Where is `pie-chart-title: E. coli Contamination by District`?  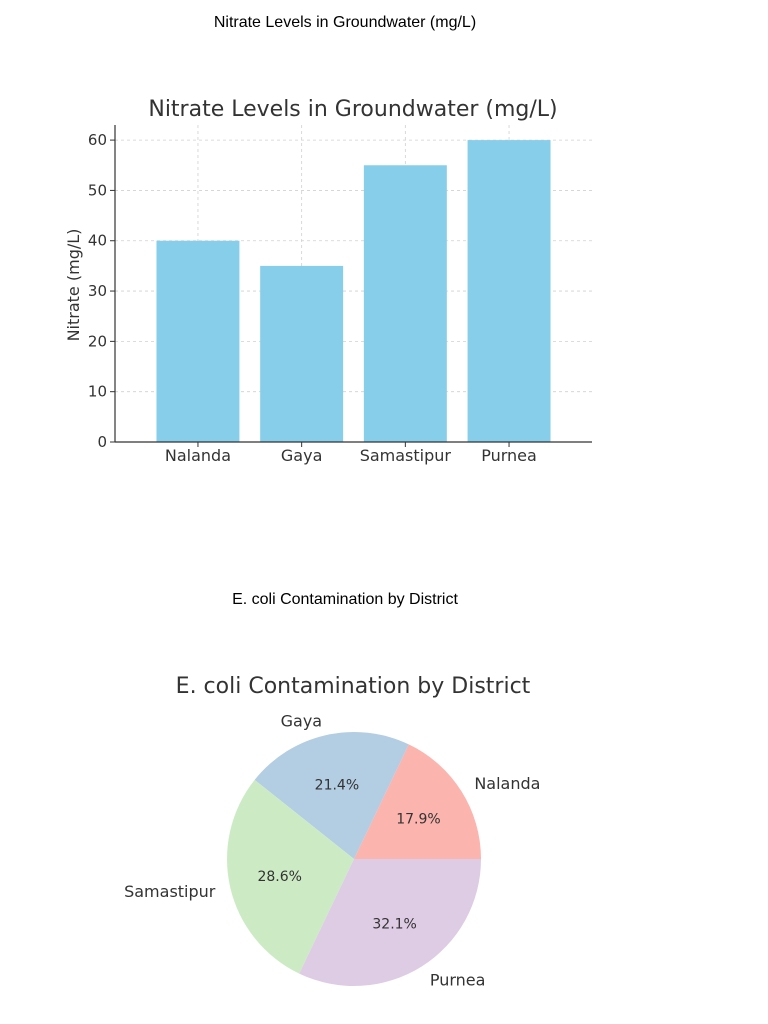 pie-chart-title: E. coli Contamination by District is located at coordinates (353, 686).